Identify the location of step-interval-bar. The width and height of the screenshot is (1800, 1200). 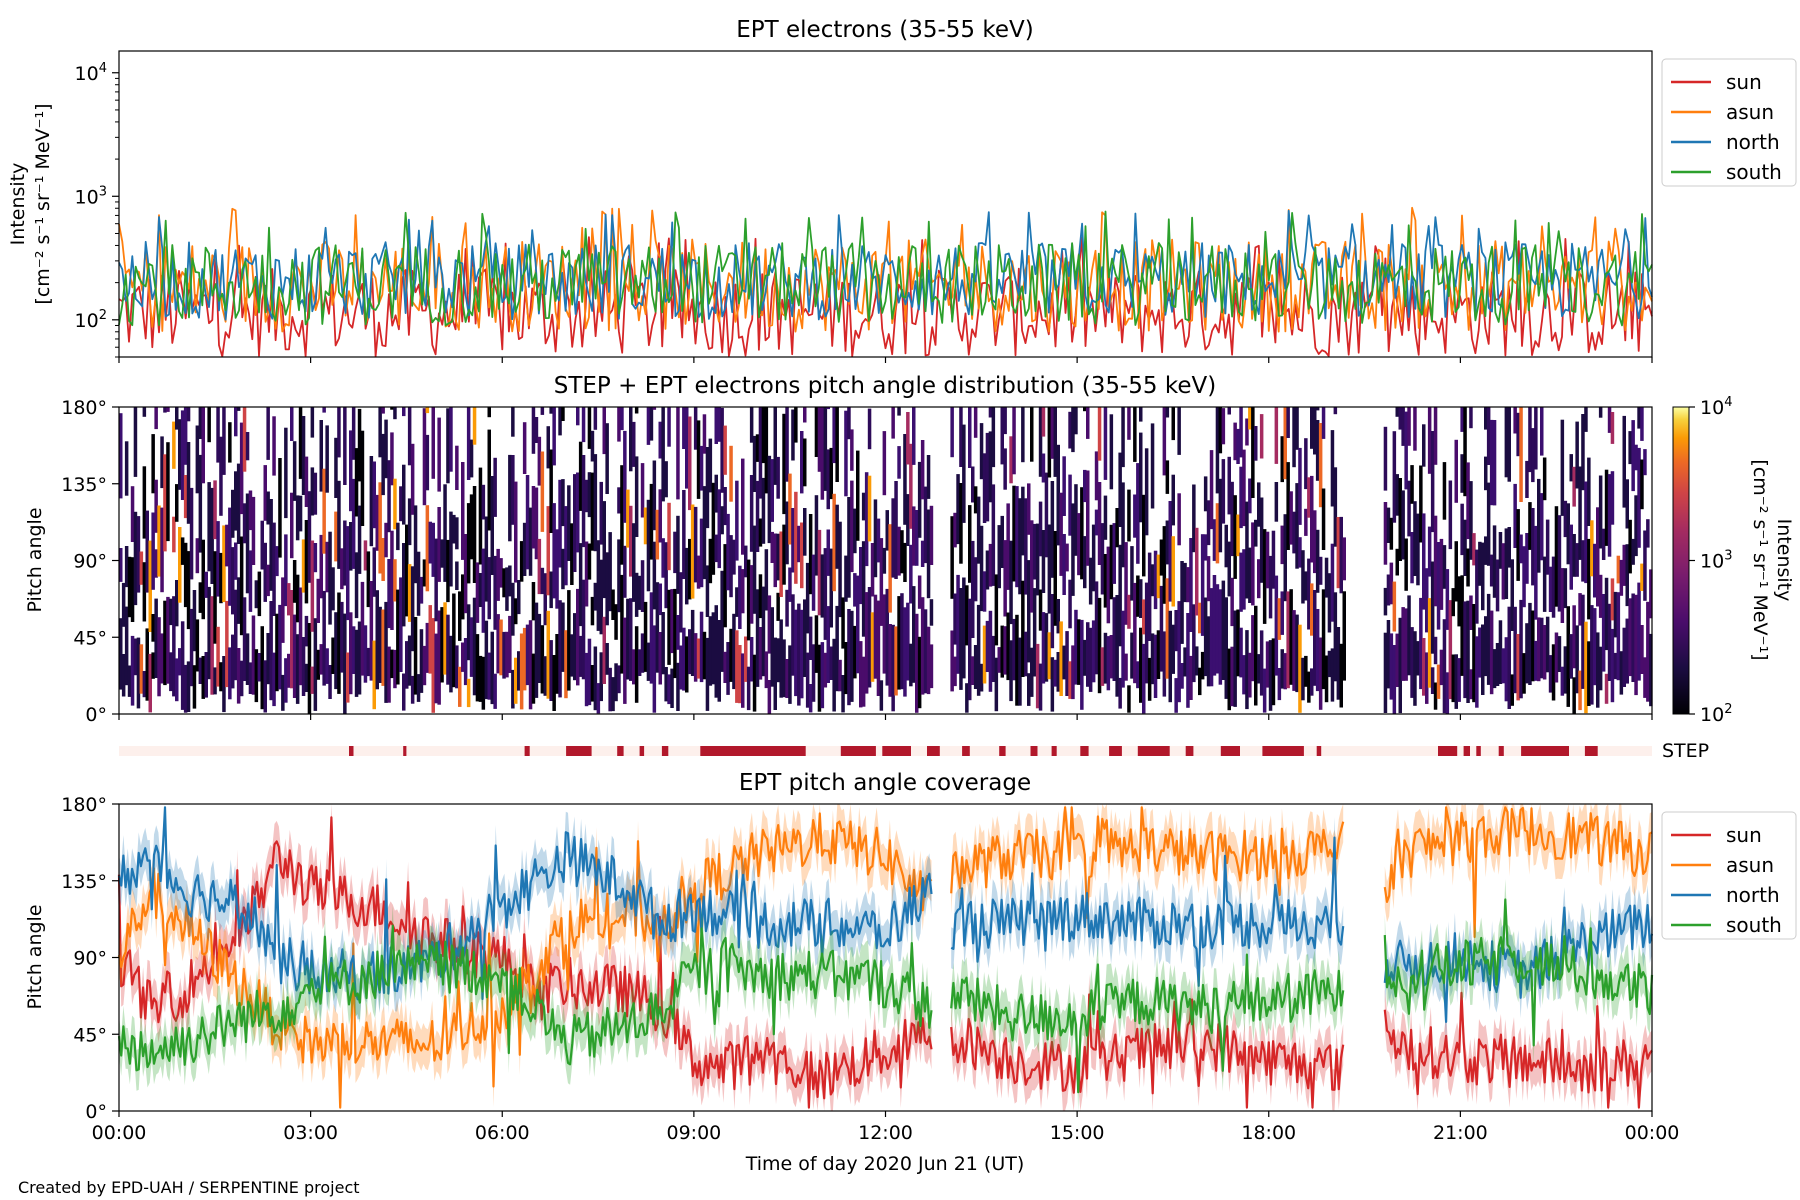
(896, 751).